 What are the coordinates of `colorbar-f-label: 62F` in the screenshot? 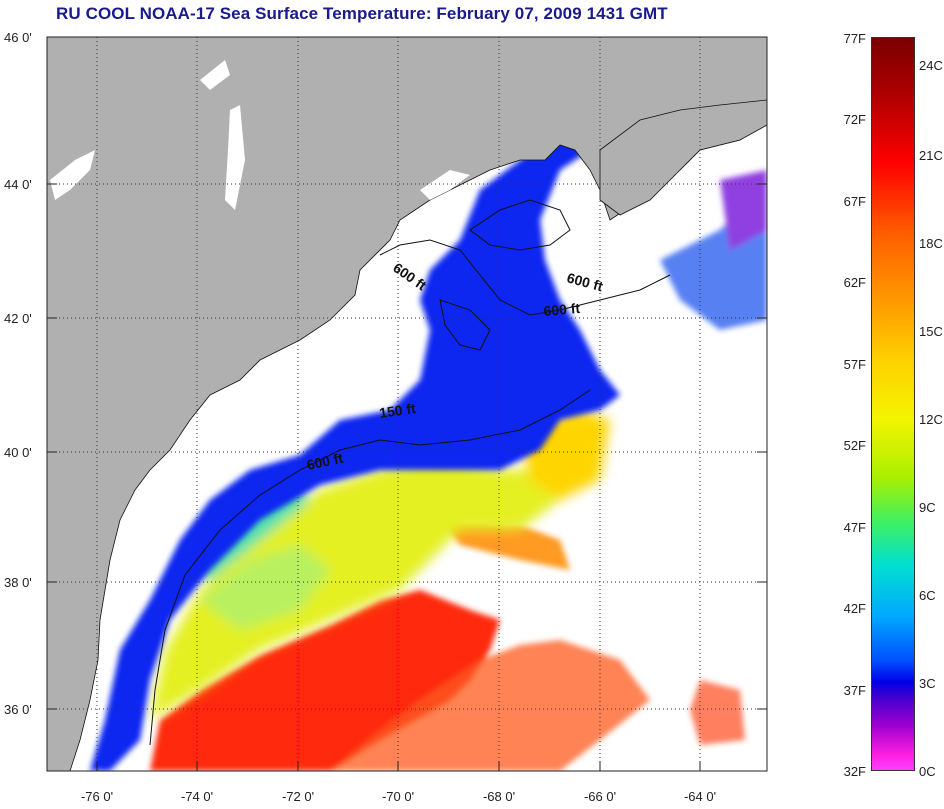 It's located at (854, 282).